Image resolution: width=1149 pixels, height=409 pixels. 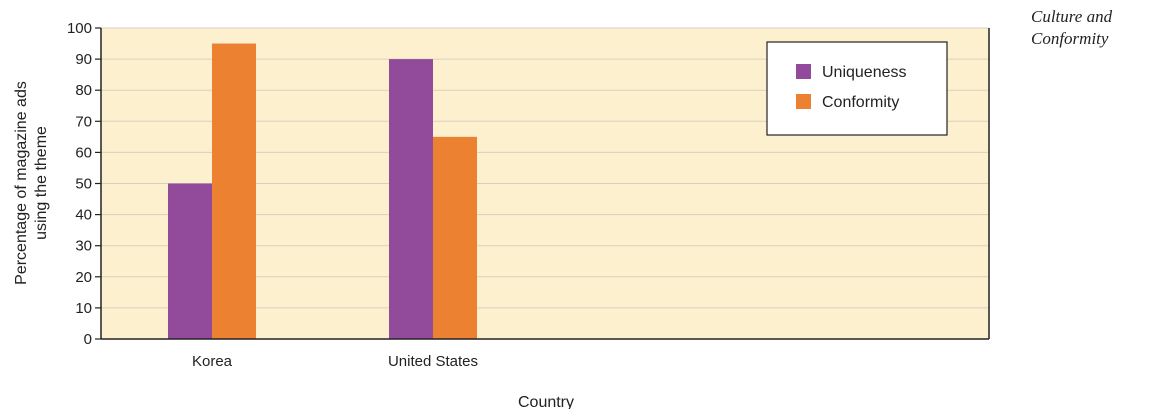 I want to click on y-tick-label: 90, so click(x=83, y=59).